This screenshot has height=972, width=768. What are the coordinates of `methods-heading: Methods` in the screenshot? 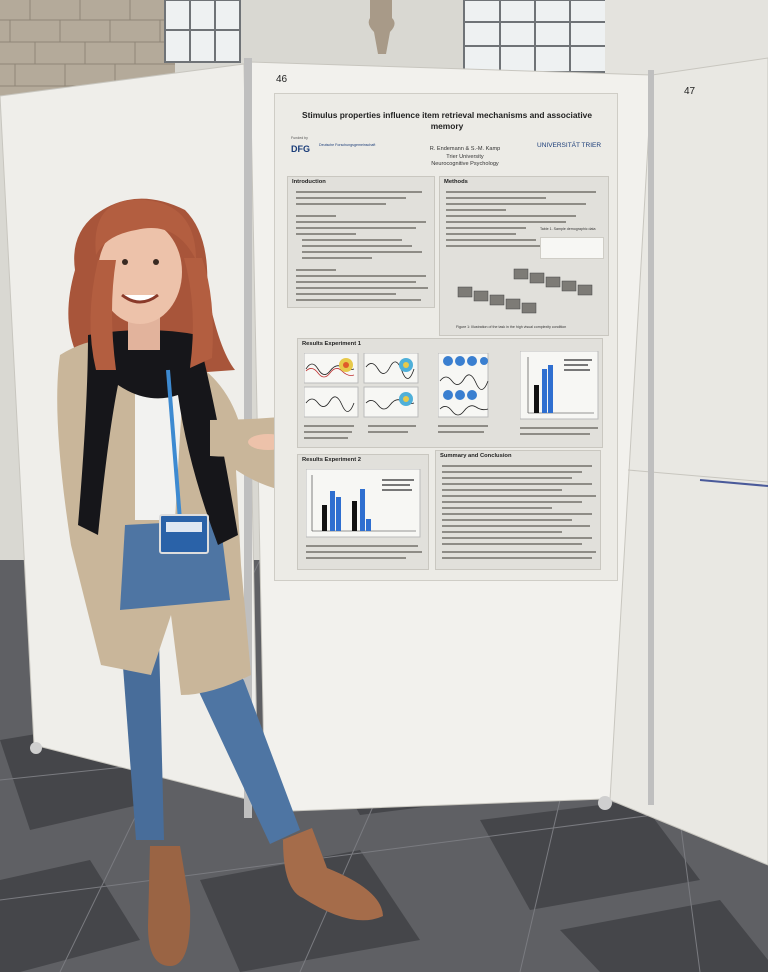 It's located at (456, 182).